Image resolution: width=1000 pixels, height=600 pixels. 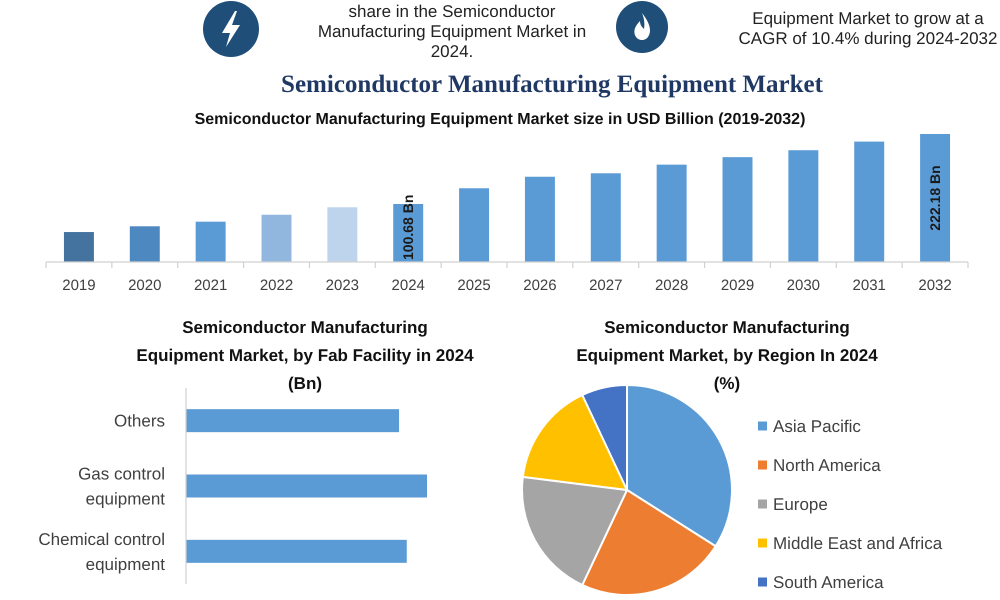 What do you see at coordinates (869, 285) in the screenshot?
I see `x-tick-label: 2031` at bounding box center [869, 285].